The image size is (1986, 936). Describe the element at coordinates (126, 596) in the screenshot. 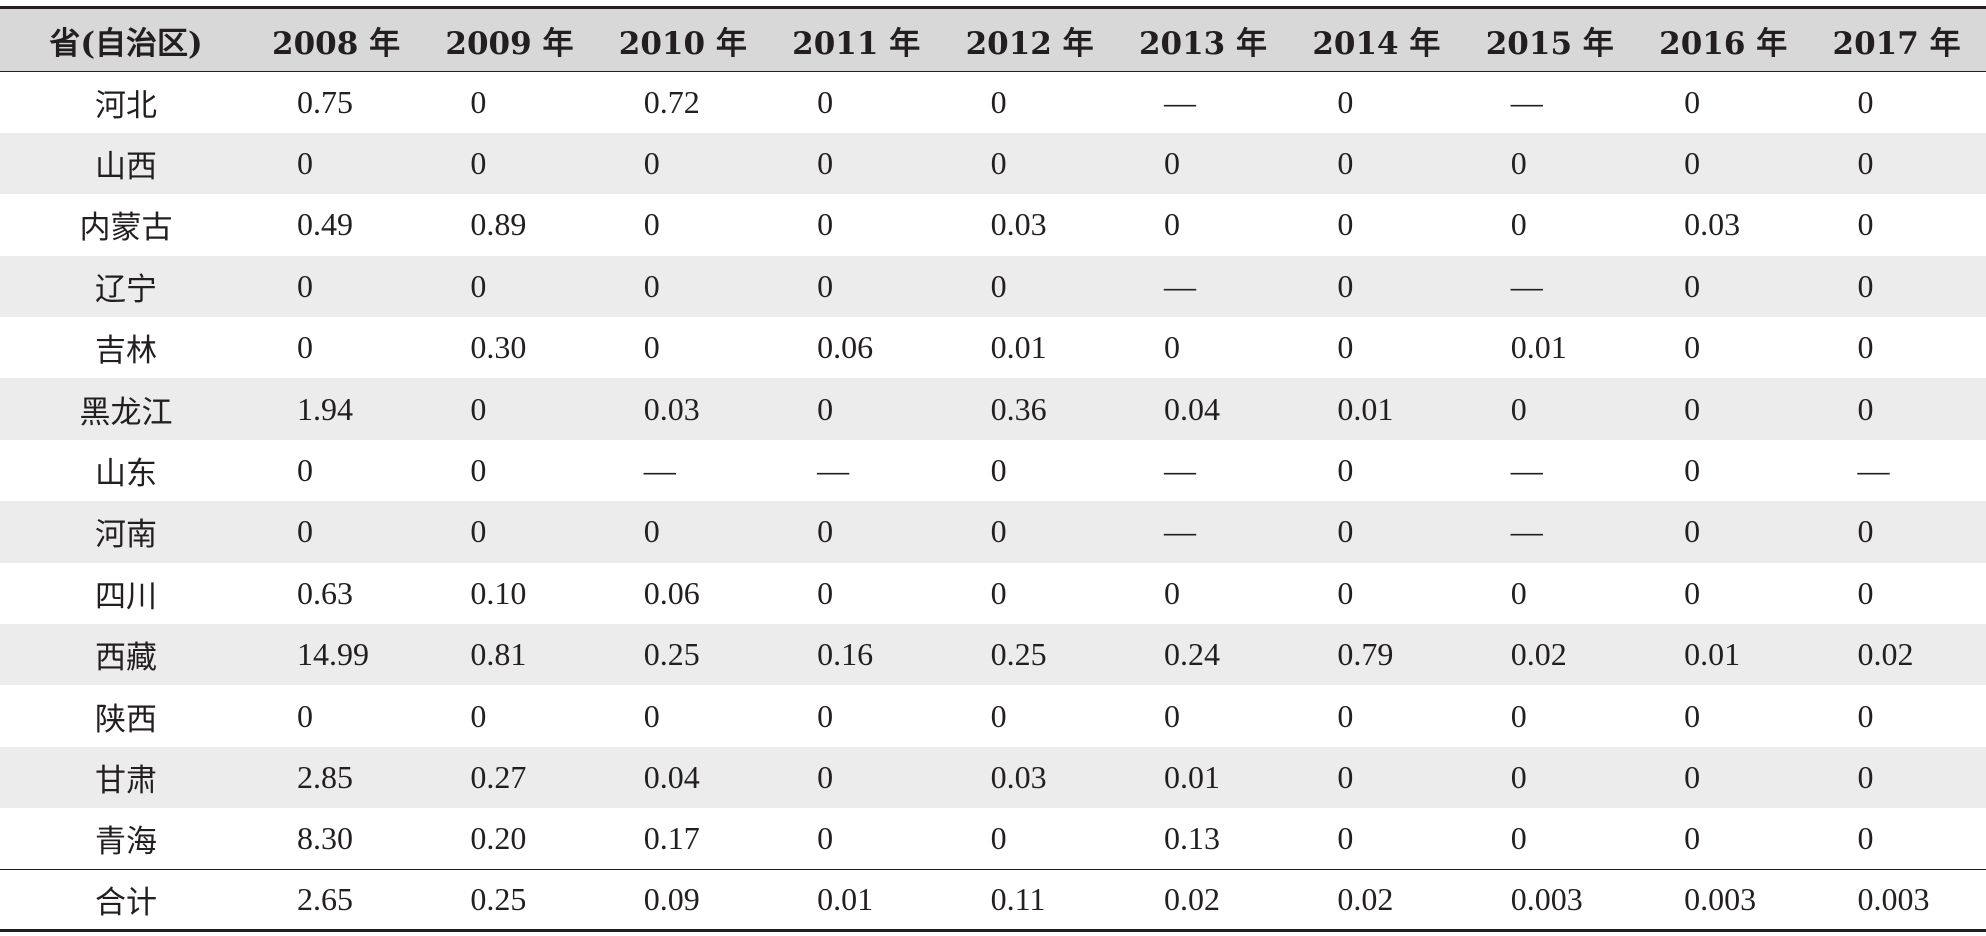

I see `region-name: 四川` at that location.